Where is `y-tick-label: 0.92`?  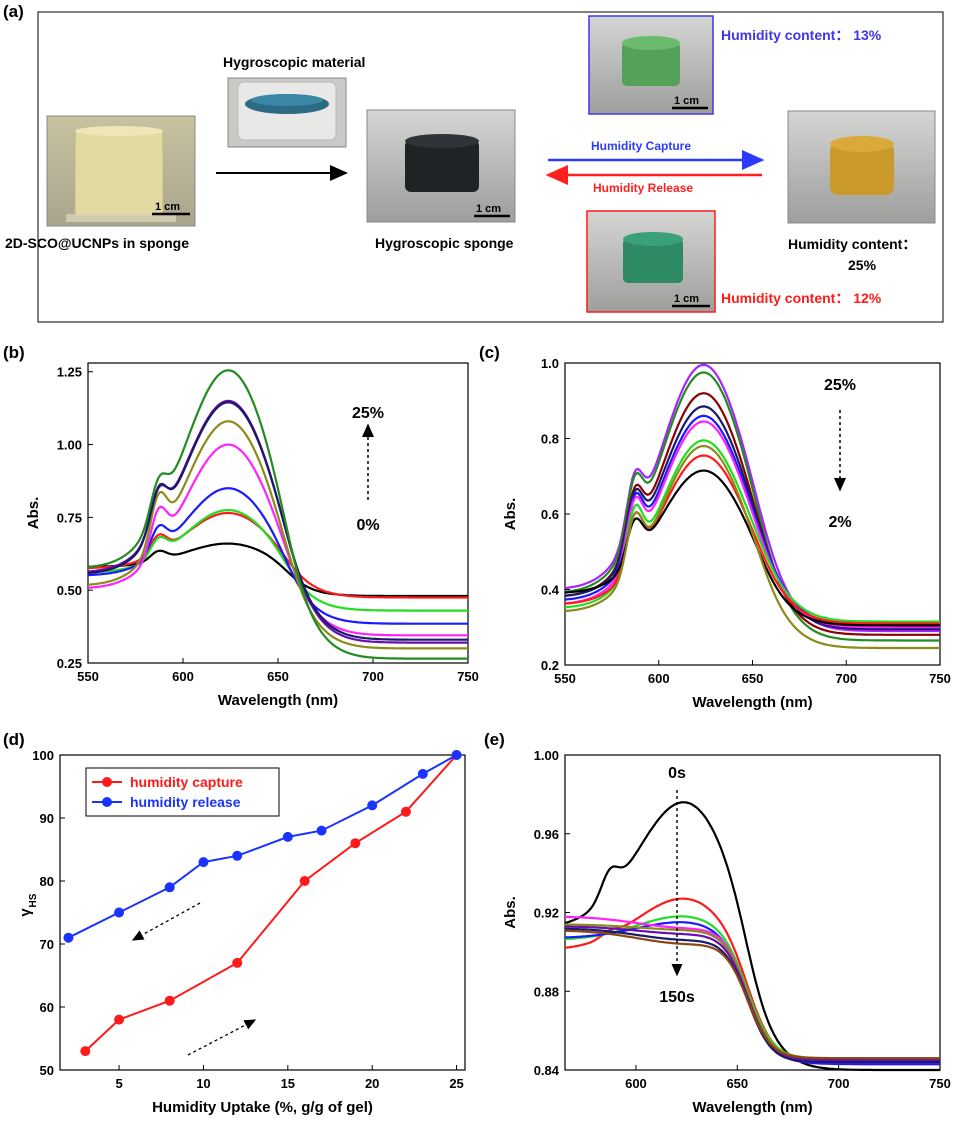
y-tick-label: 0.92 is located at coordinates (546, 913).